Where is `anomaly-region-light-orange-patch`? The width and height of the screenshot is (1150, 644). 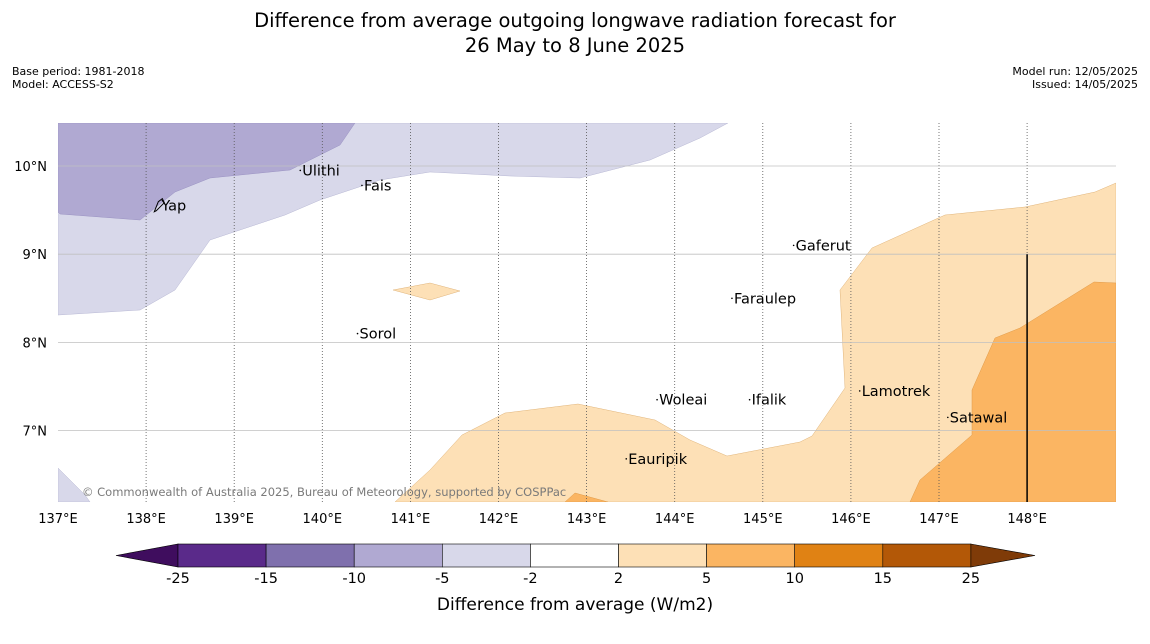
anomaly-region-light-orange-patch is located at coordinates (426, 291).